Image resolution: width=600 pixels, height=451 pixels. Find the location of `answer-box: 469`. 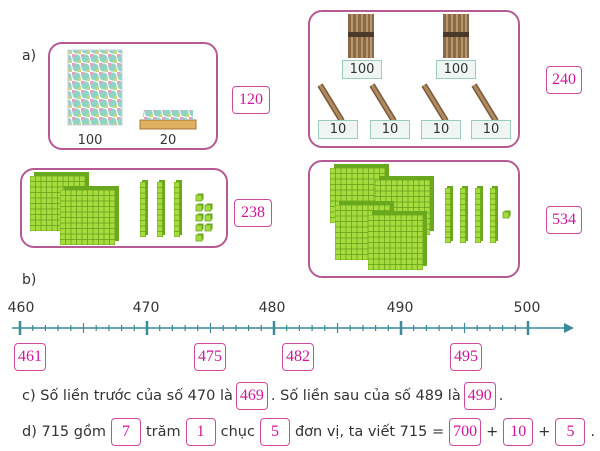

answer-box: 469 is located at coordinates (251, 396).